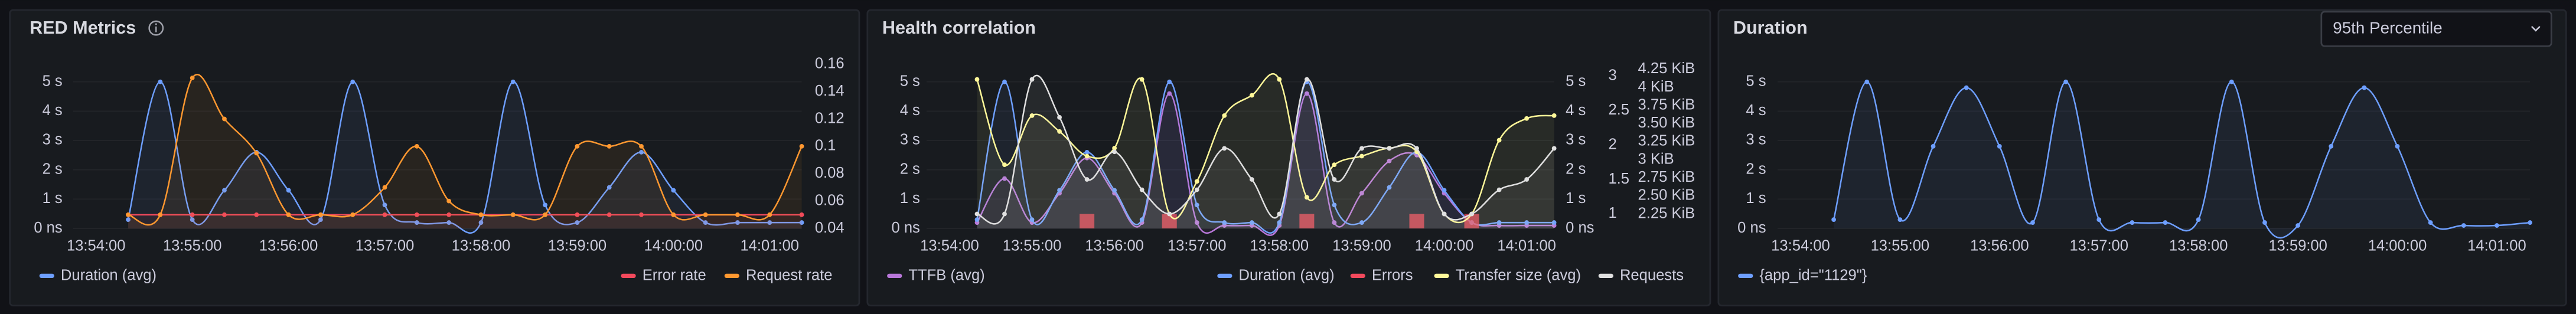 This screenshot has width=2576, height=314. I want to click on panel-title: RED Metrics, so click(83, 28).